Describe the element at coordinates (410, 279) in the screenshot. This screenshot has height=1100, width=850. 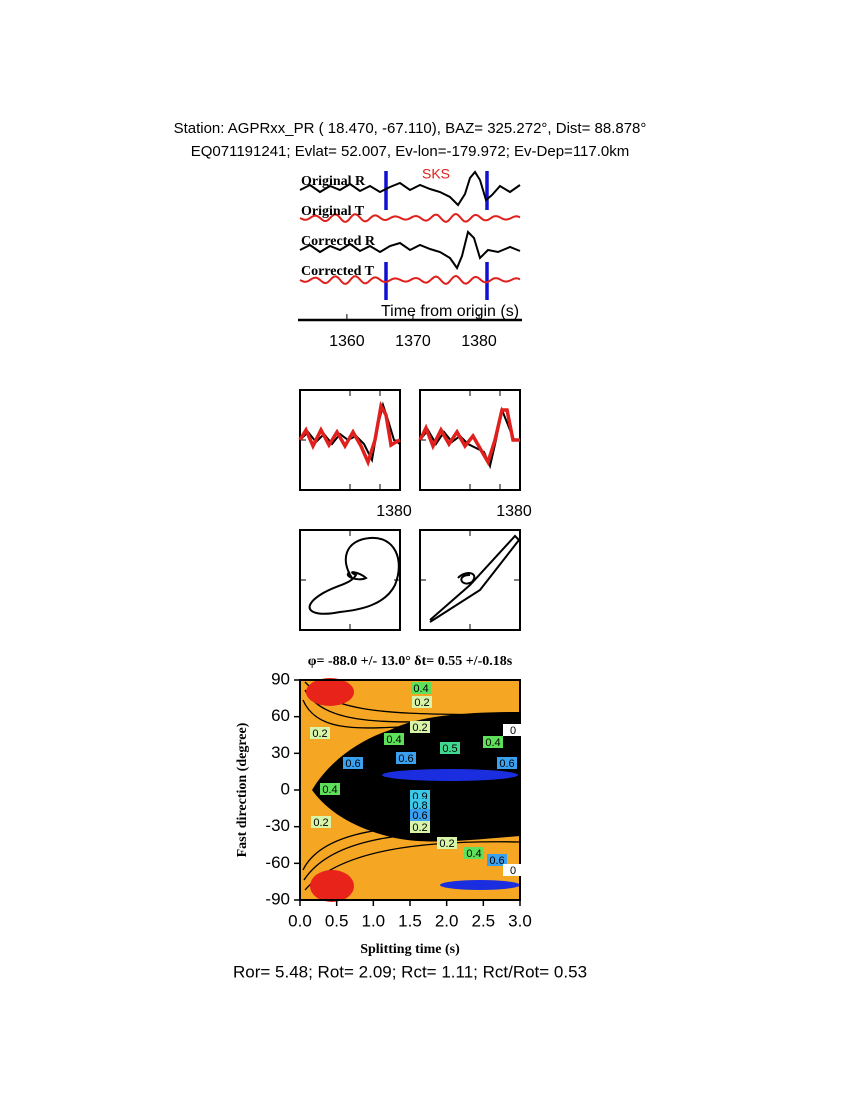
I see `corrected-t-trace` at that location.